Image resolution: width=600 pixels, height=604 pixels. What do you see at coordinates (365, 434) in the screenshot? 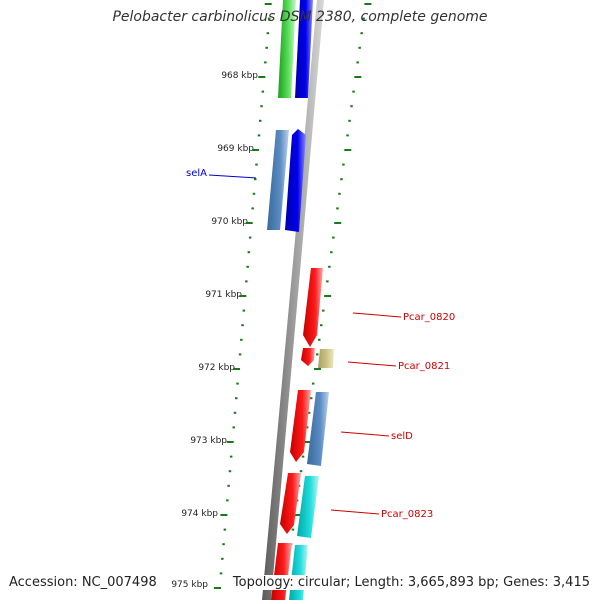
I see `leader-line-seld` at bounding box center [365, 434].